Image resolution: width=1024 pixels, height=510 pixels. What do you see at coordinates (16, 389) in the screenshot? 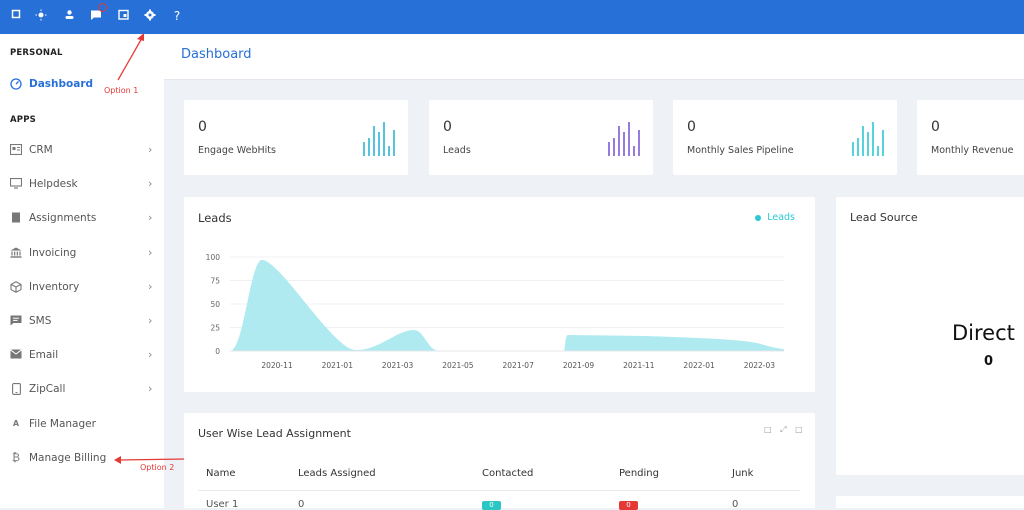
I see `phone-icon` at bounding box center [16, 389].